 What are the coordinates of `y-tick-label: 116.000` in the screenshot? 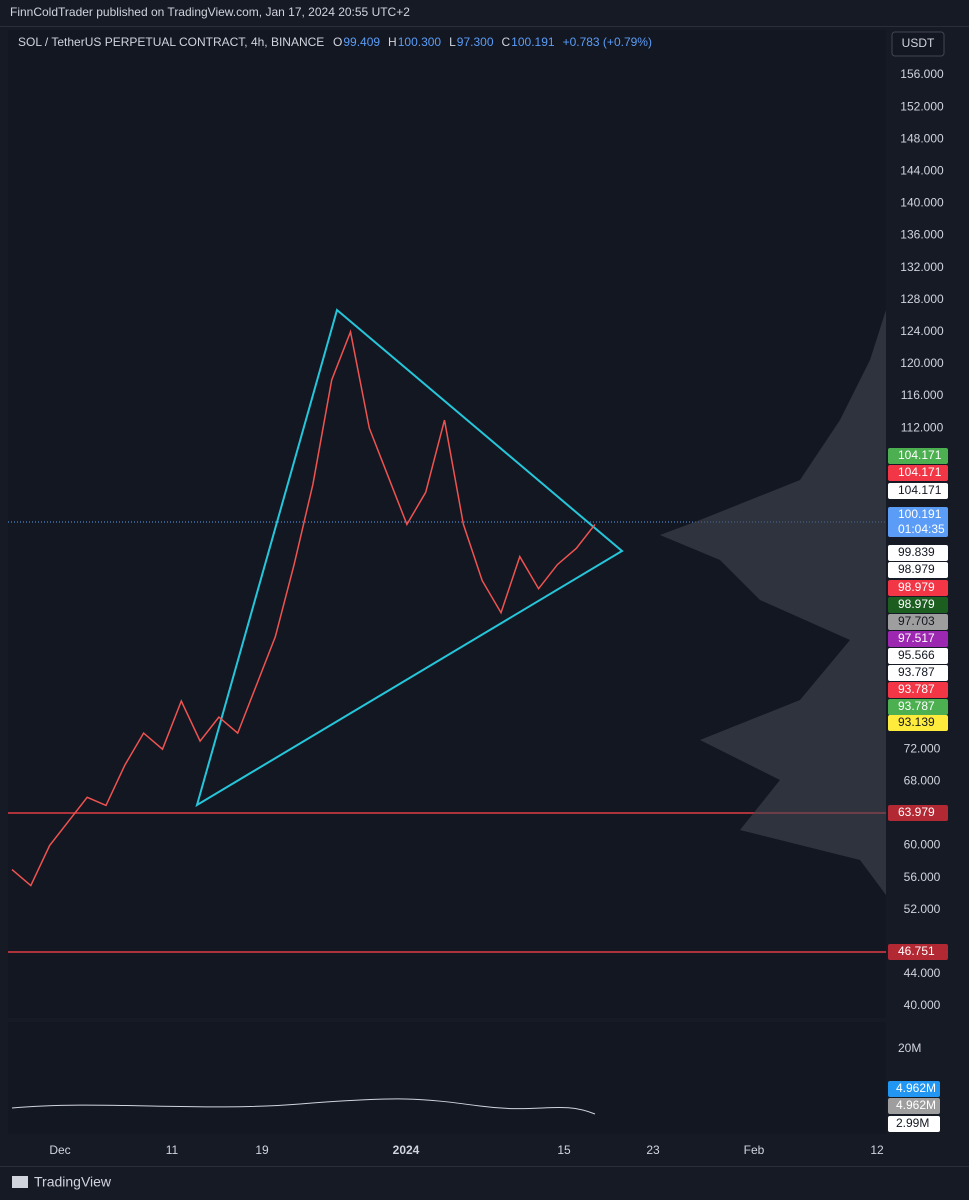 It's located at (922, 395).